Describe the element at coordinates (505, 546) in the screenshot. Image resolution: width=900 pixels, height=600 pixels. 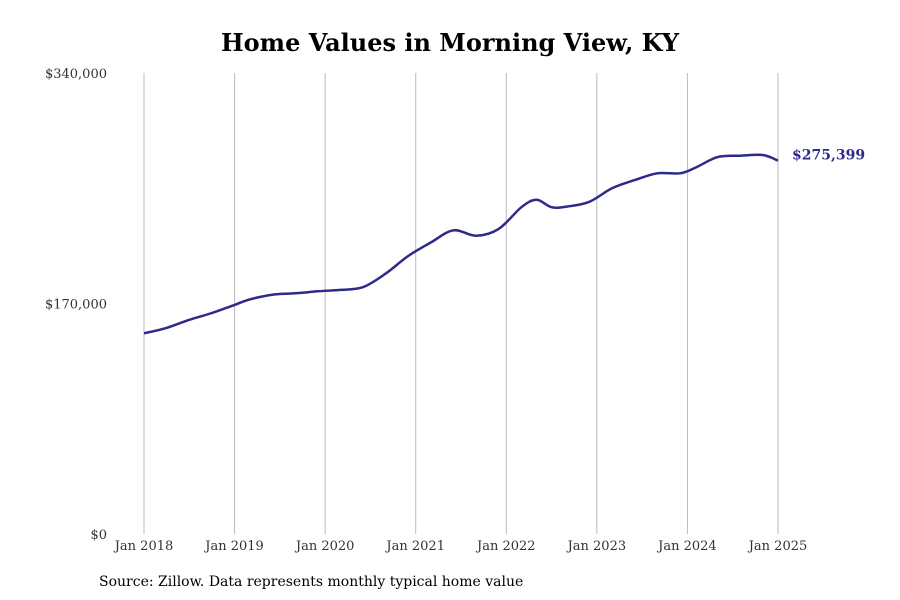
I see `x-tick-label: Jan 2022` at that location.